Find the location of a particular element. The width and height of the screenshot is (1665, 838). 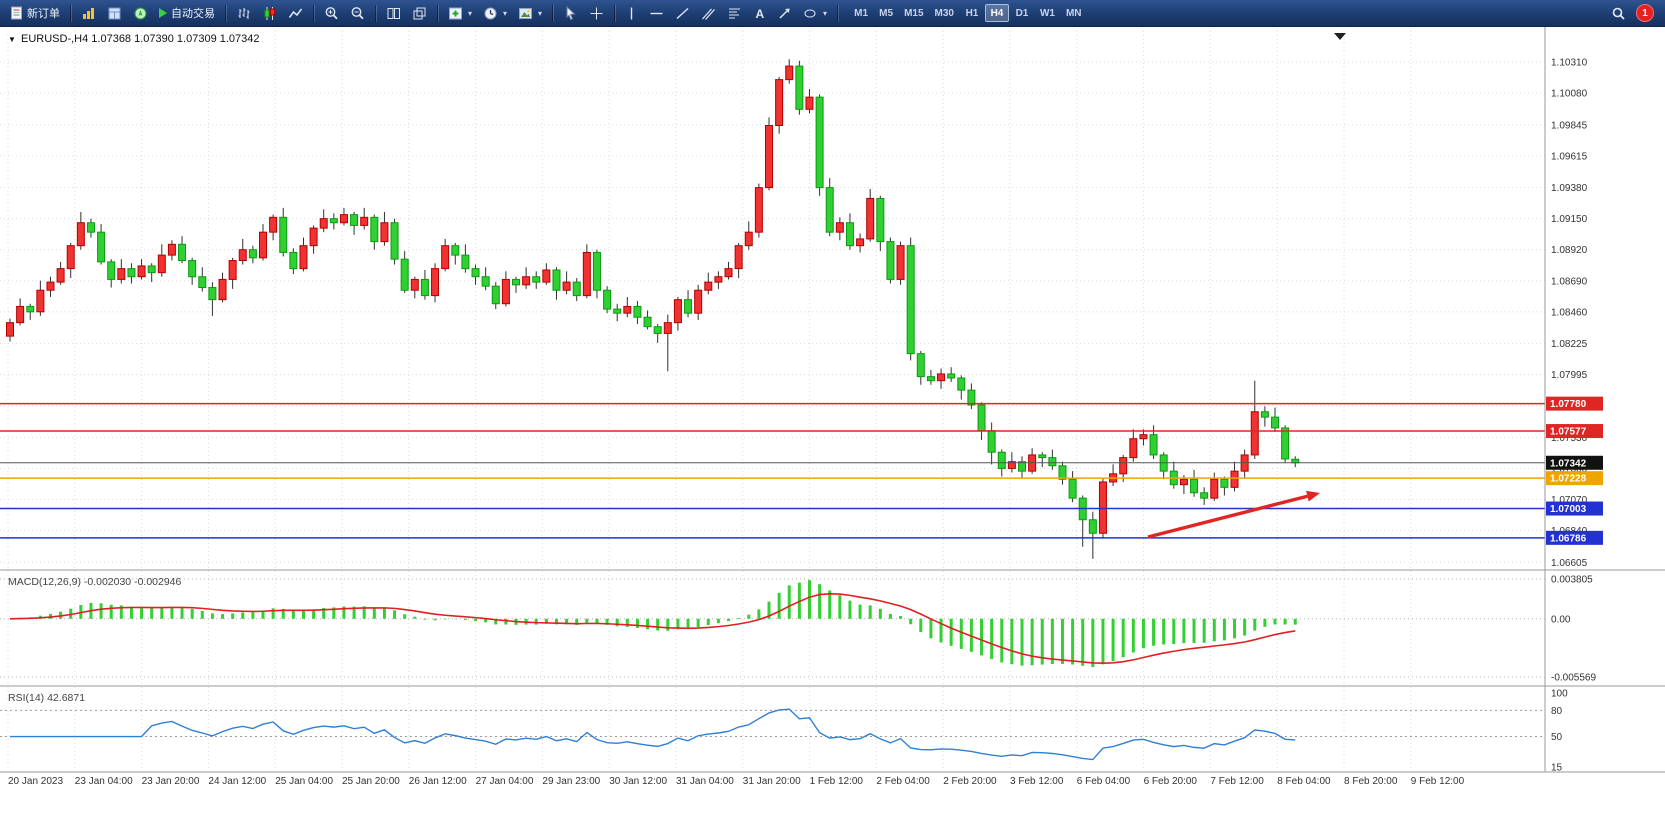

market-watch-button is located at coordinates (88, 13).